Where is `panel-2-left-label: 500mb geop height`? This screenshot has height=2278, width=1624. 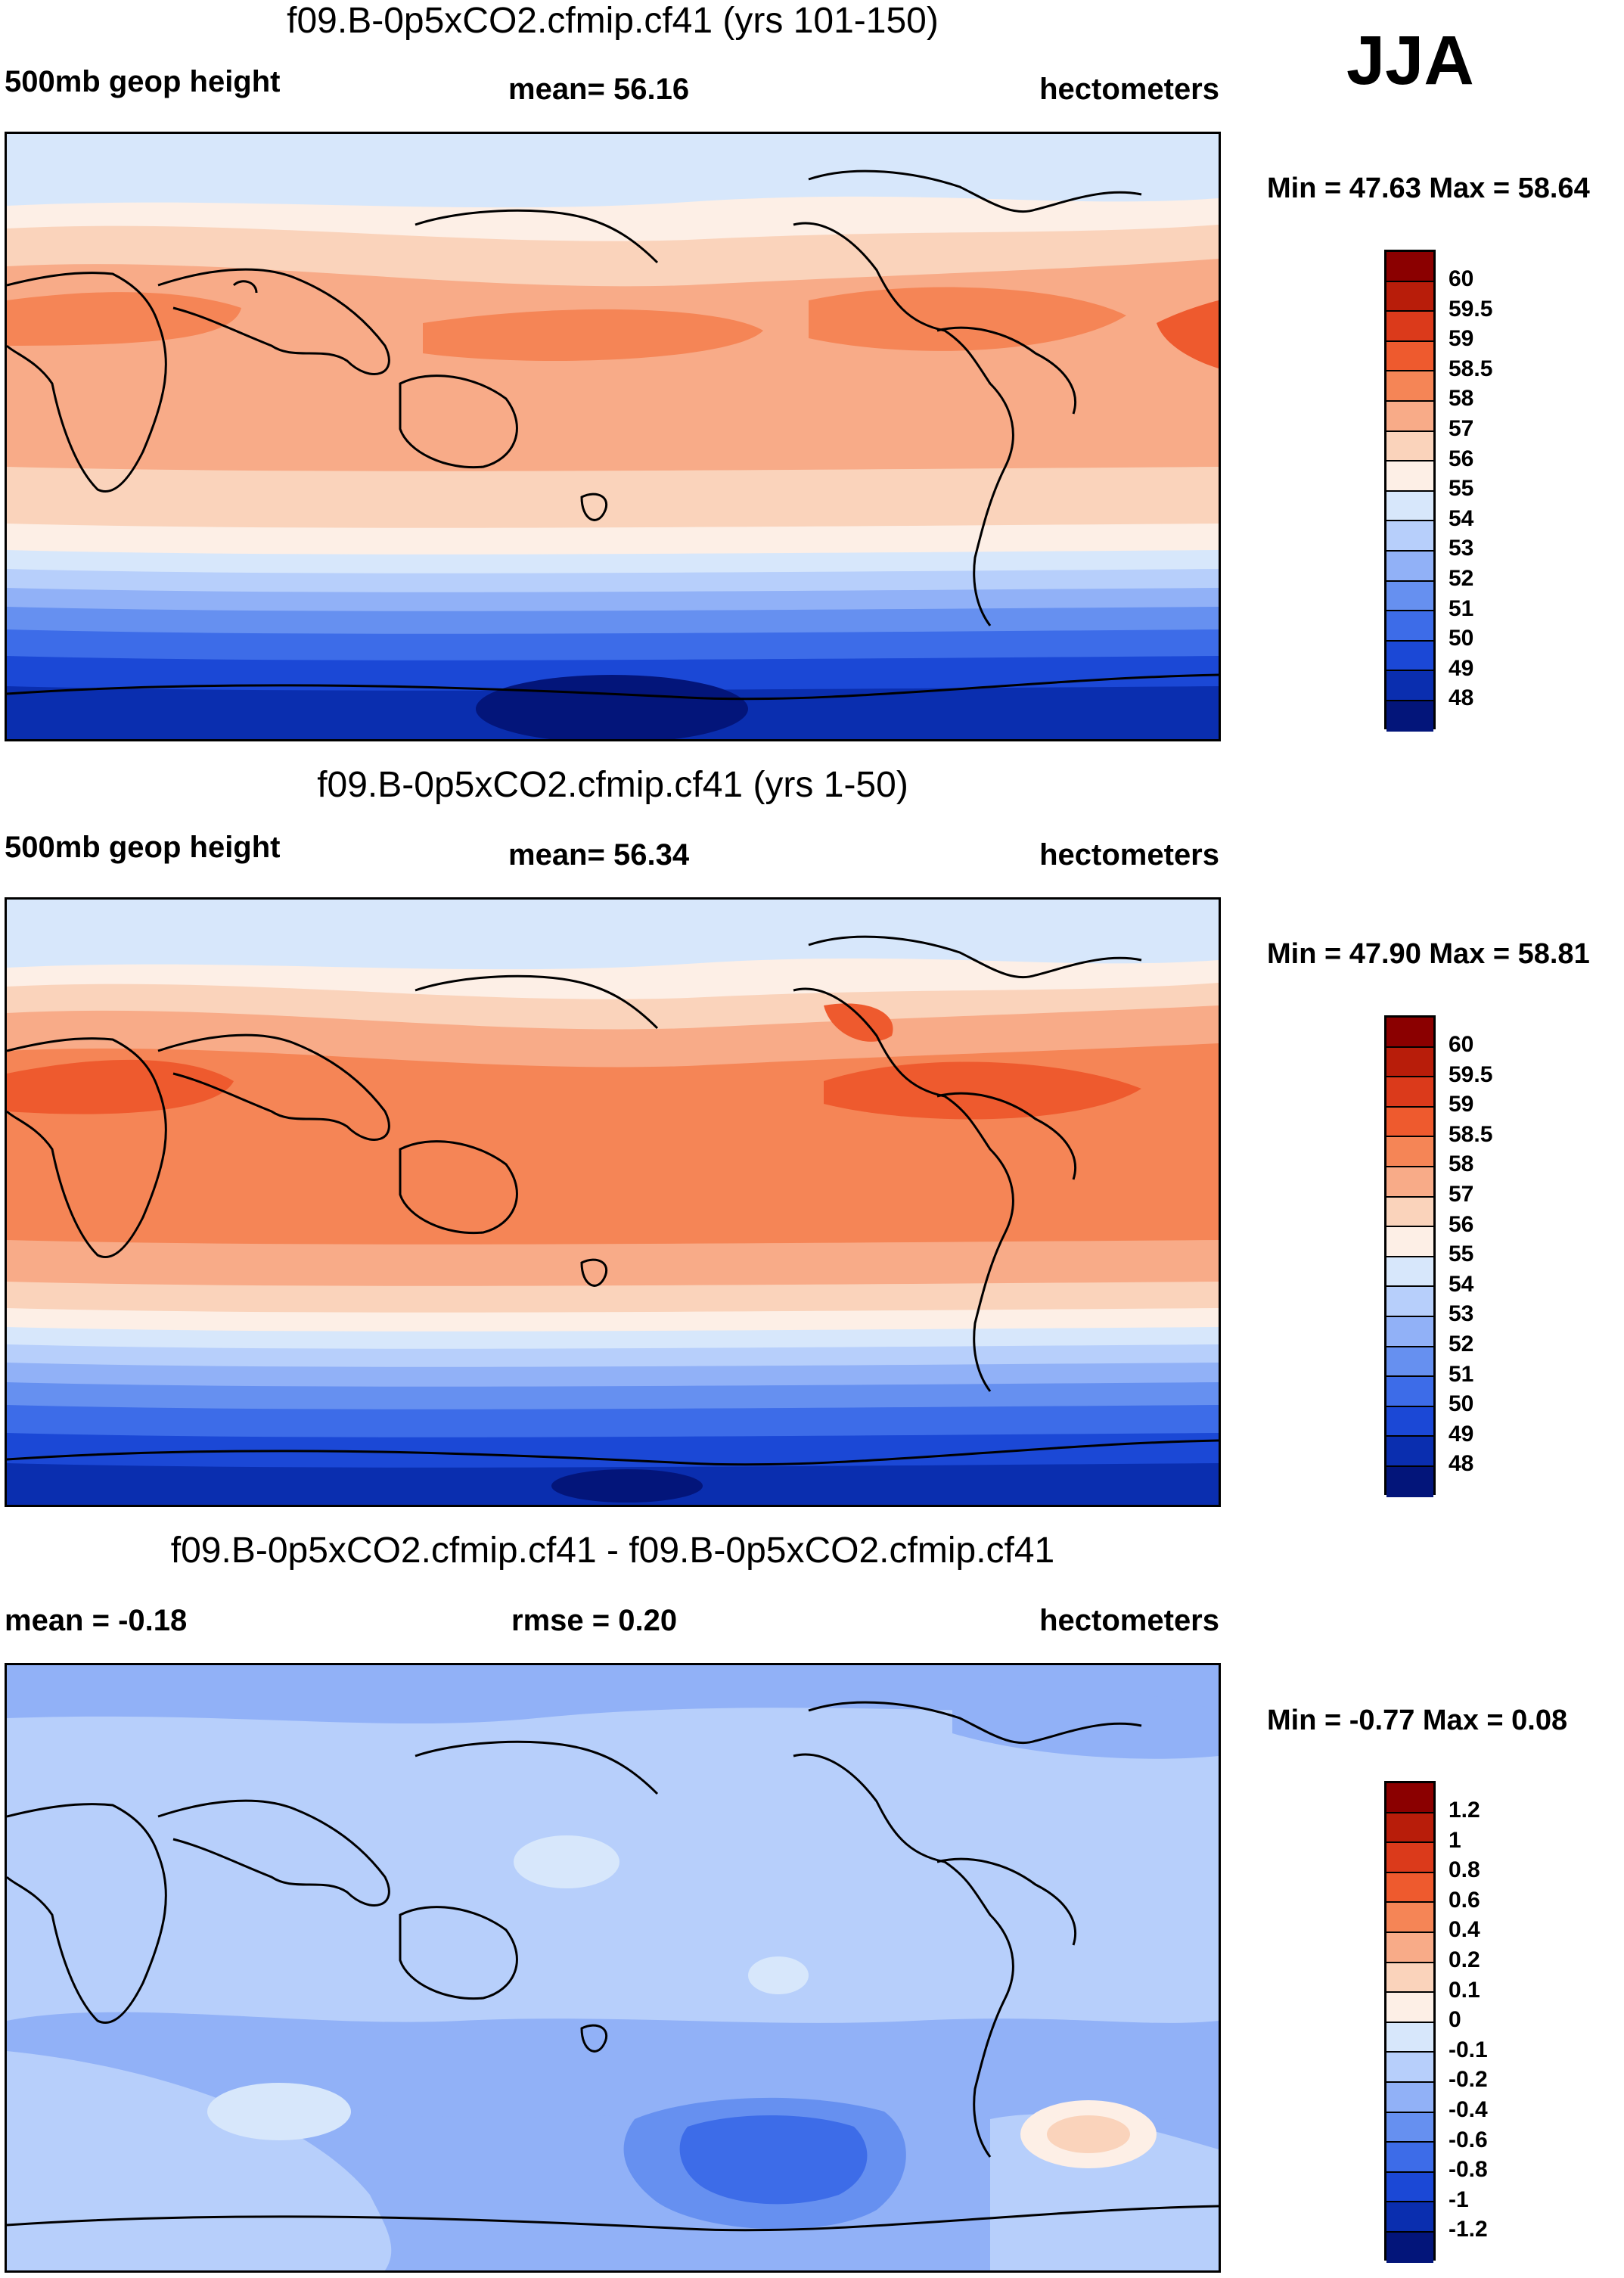
panel-2-left-label: 500mb geop height is located at coordinates (143, 847).